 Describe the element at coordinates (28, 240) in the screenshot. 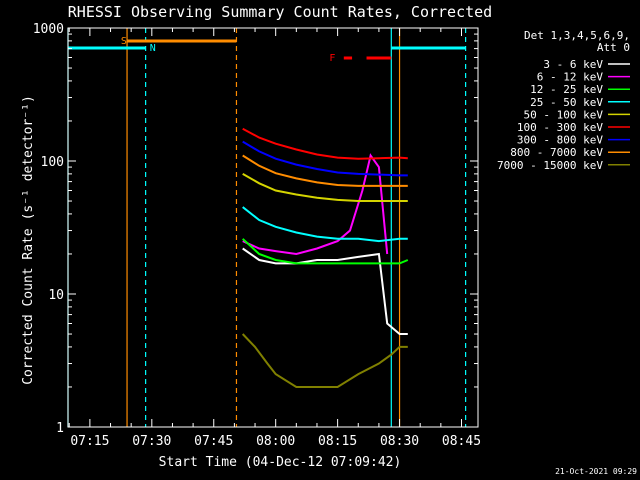

I see `y-axis-label: Corrected Count Rate (s⁻¹ detector⁻¹)` at that location.